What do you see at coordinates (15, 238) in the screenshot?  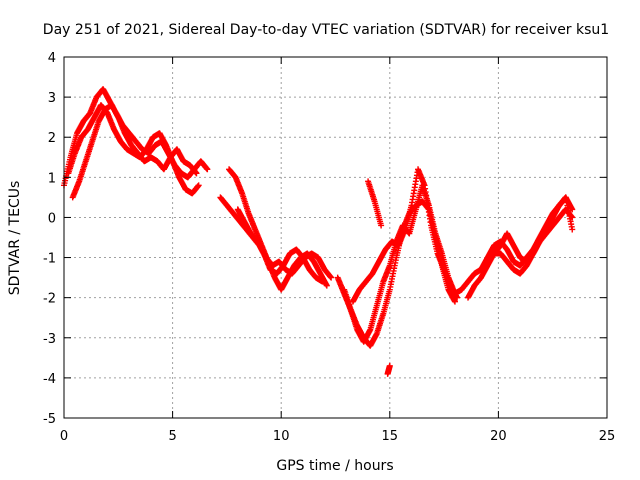 I see `y-axis-label: SDTVAR / TECUs` at bounding box center [15, 238].